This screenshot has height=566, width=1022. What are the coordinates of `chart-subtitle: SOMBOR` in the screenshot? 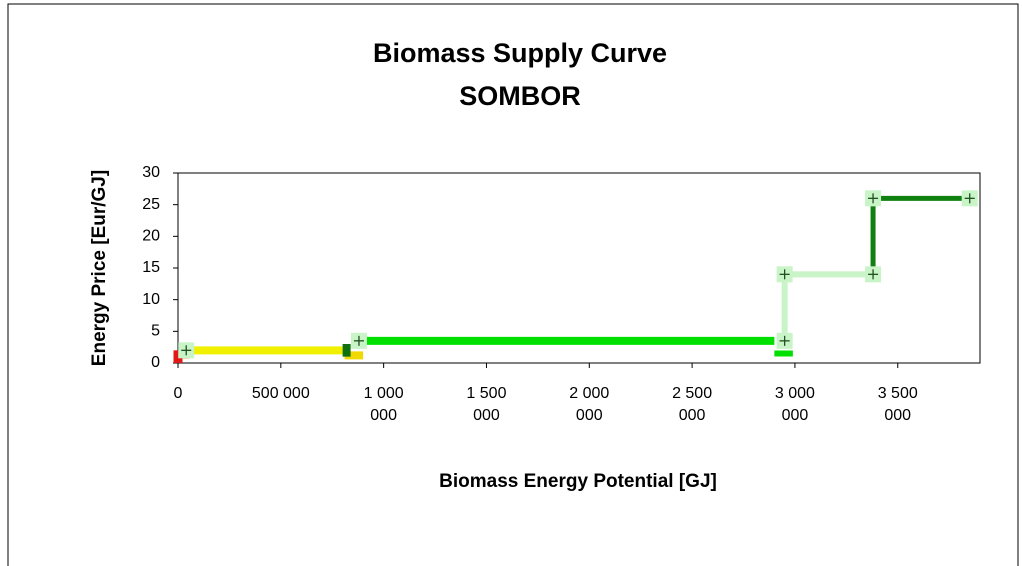 It's located at (520, 96).